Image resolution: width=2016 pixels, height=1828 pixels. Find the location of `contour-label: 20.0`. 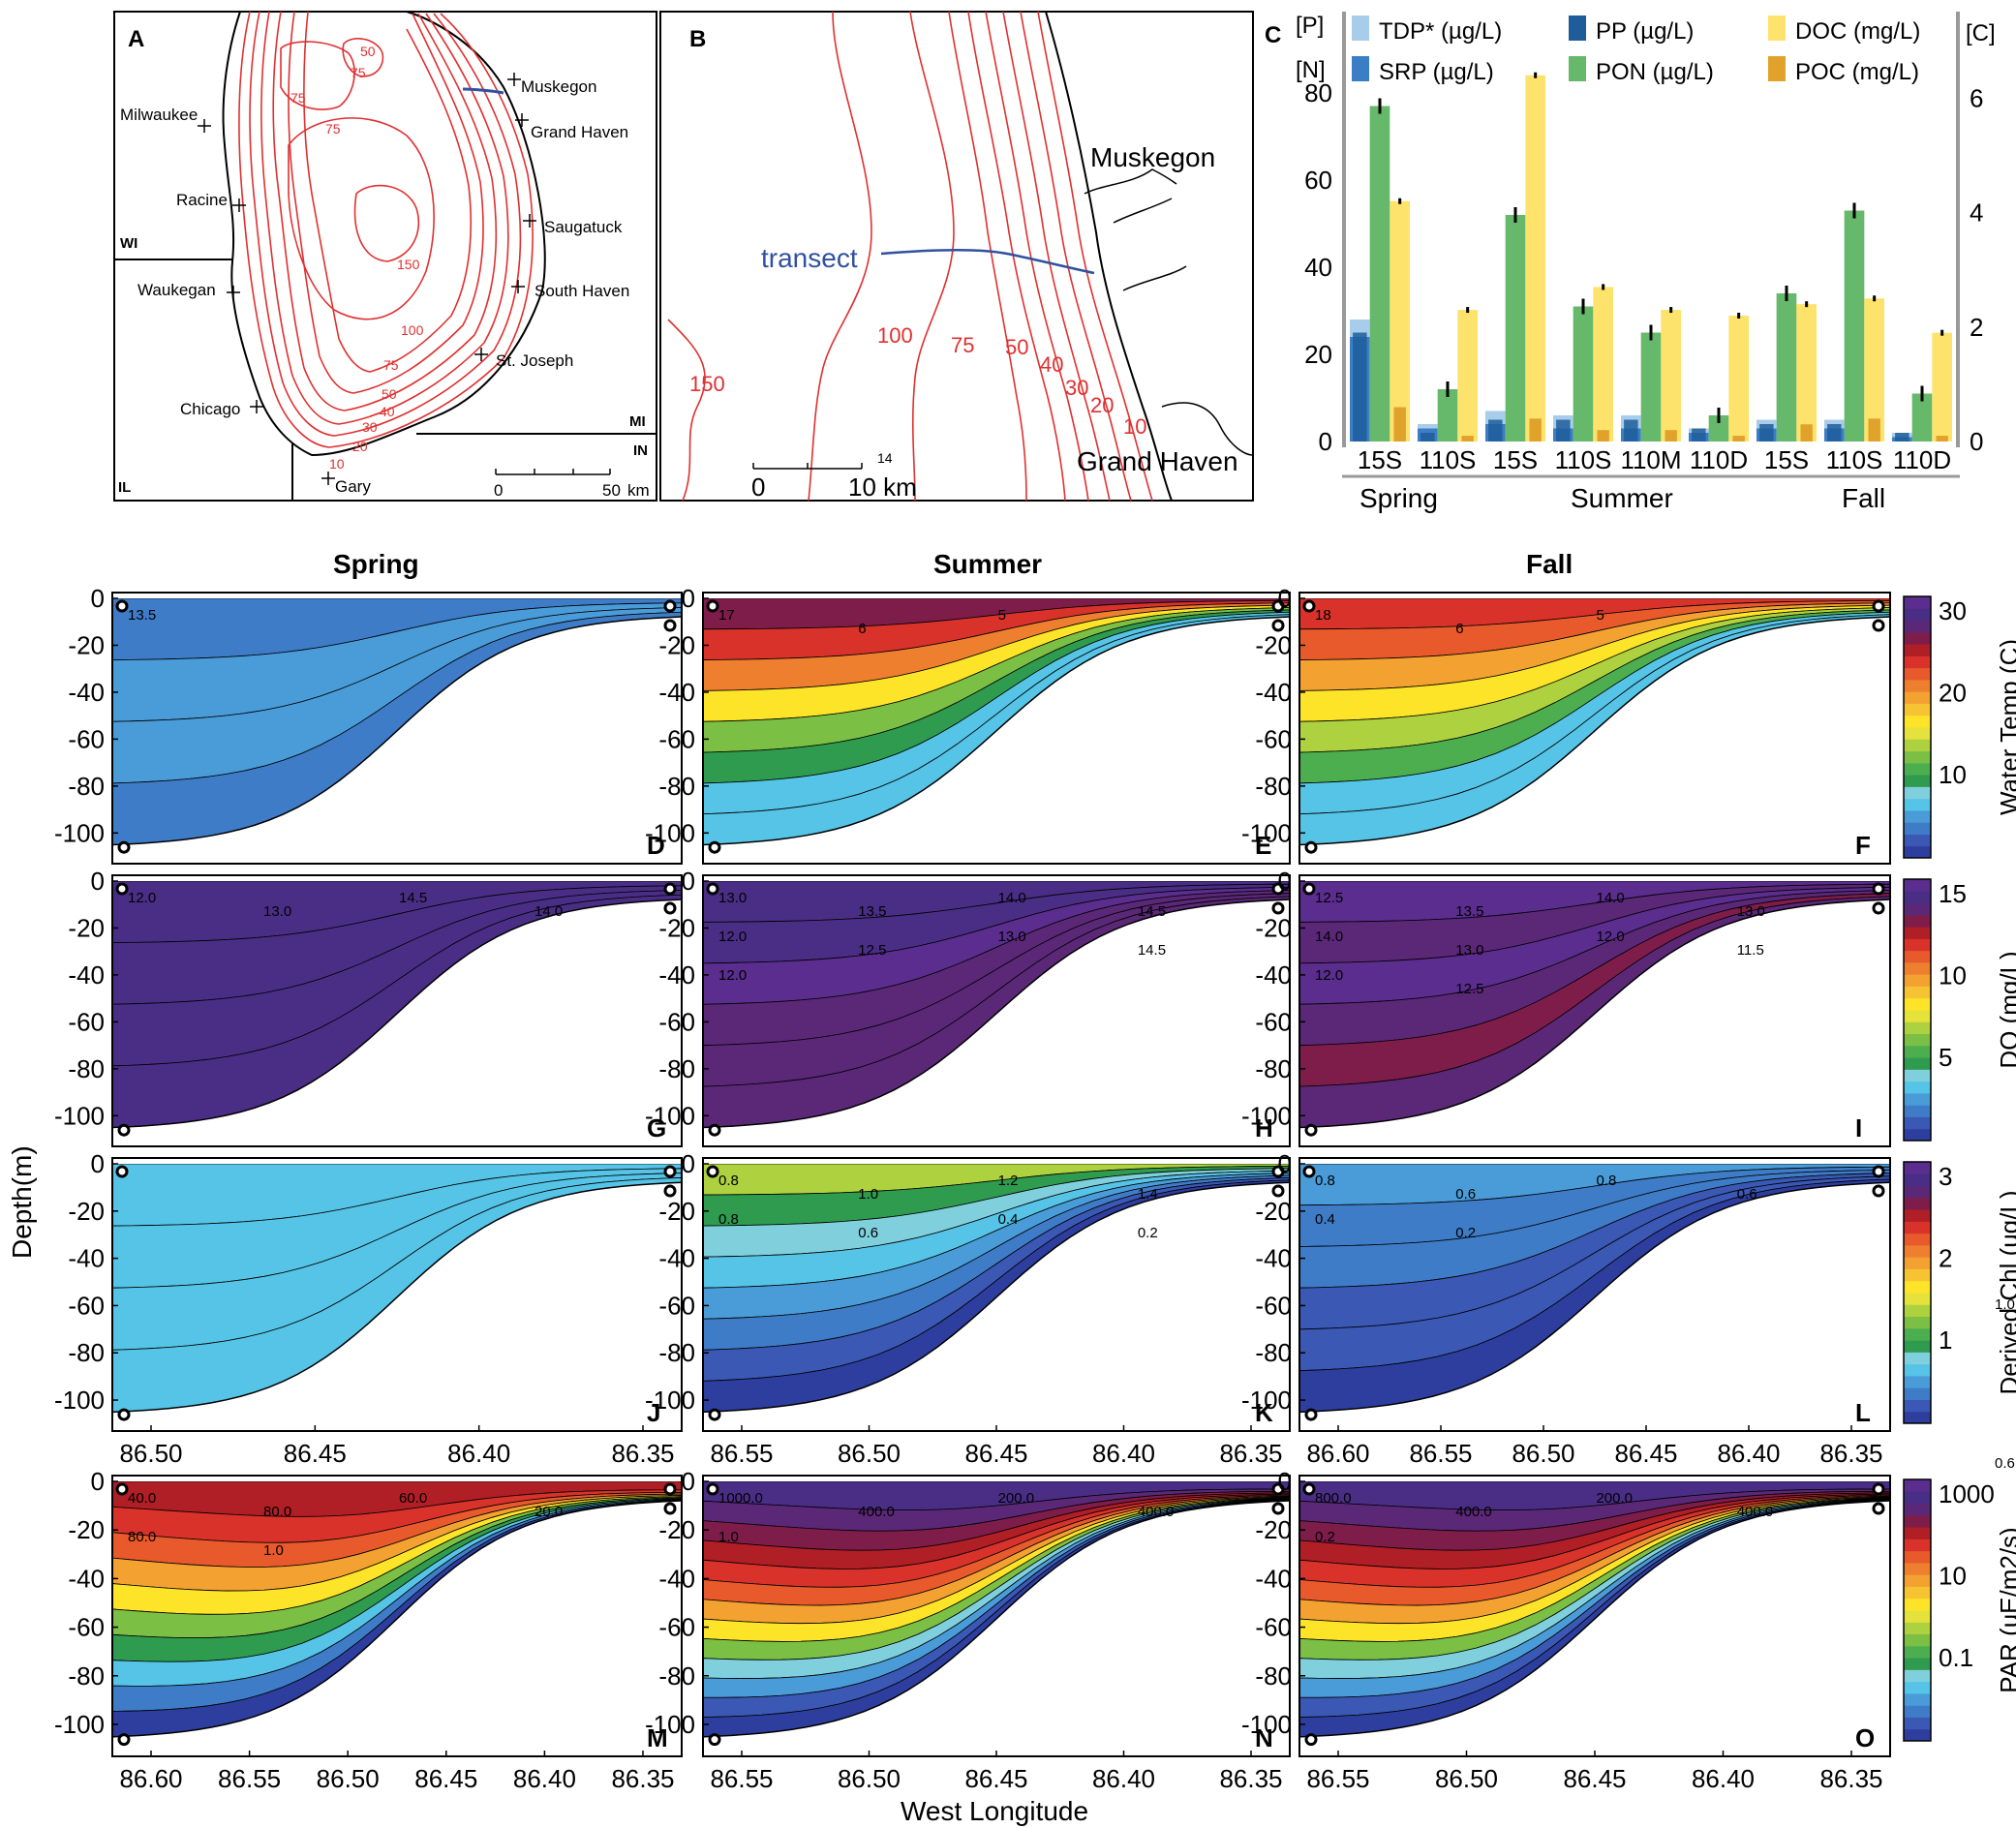

contour-label: 20.0 is located at coordinates (549, 1512).